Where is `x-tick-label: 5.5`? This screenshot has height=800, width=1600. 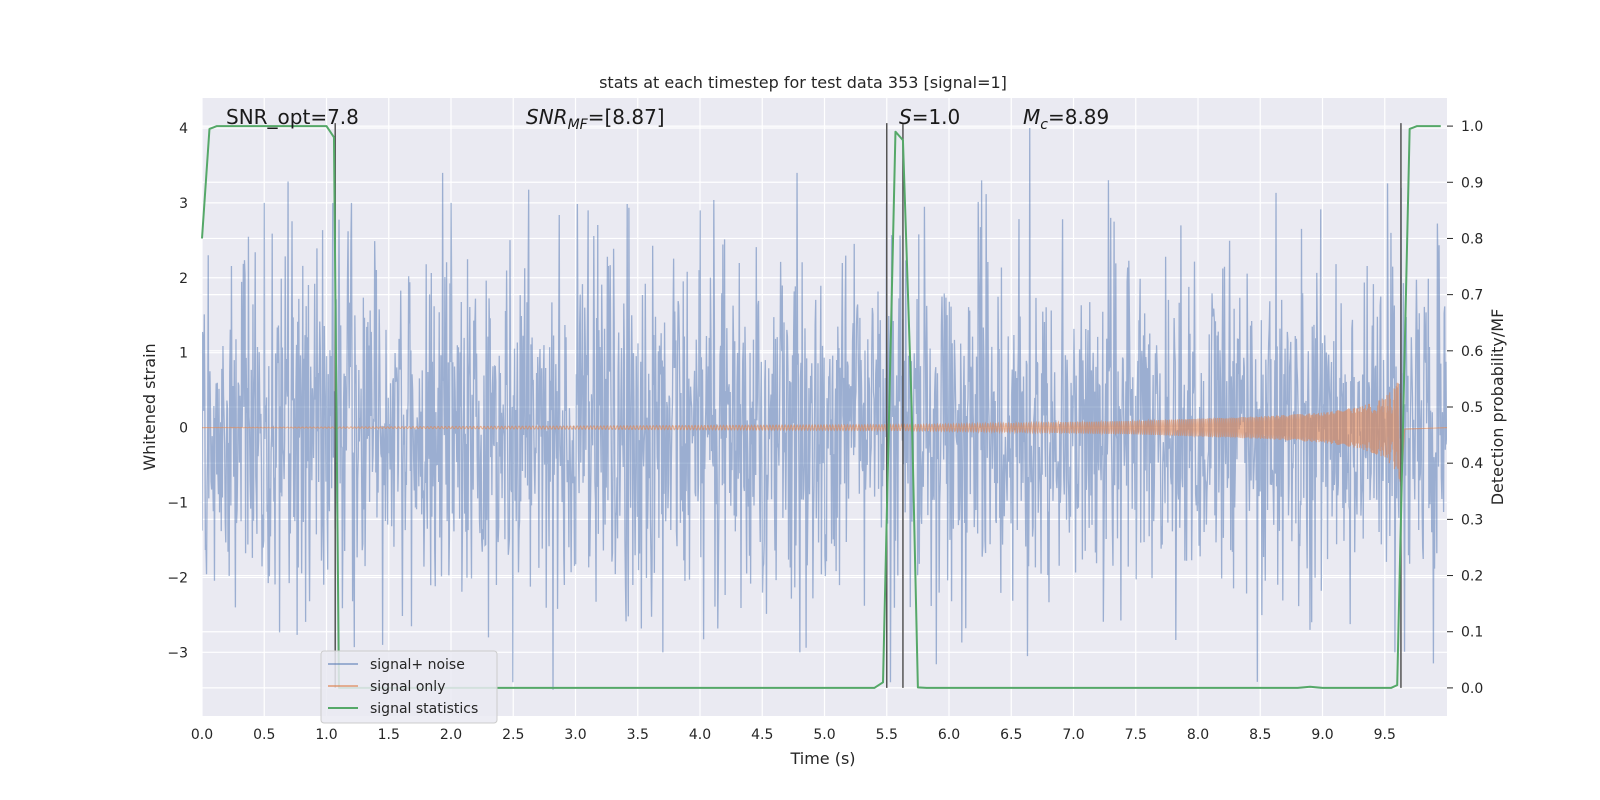 x-tick-label: 5.5 is located at coordinates (887, 735).